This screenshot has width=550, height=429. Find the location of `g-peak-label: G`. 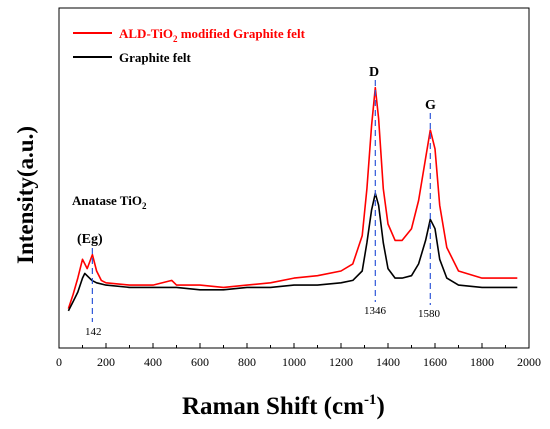

g-peak-label: G is located at coordinates (430, 105).